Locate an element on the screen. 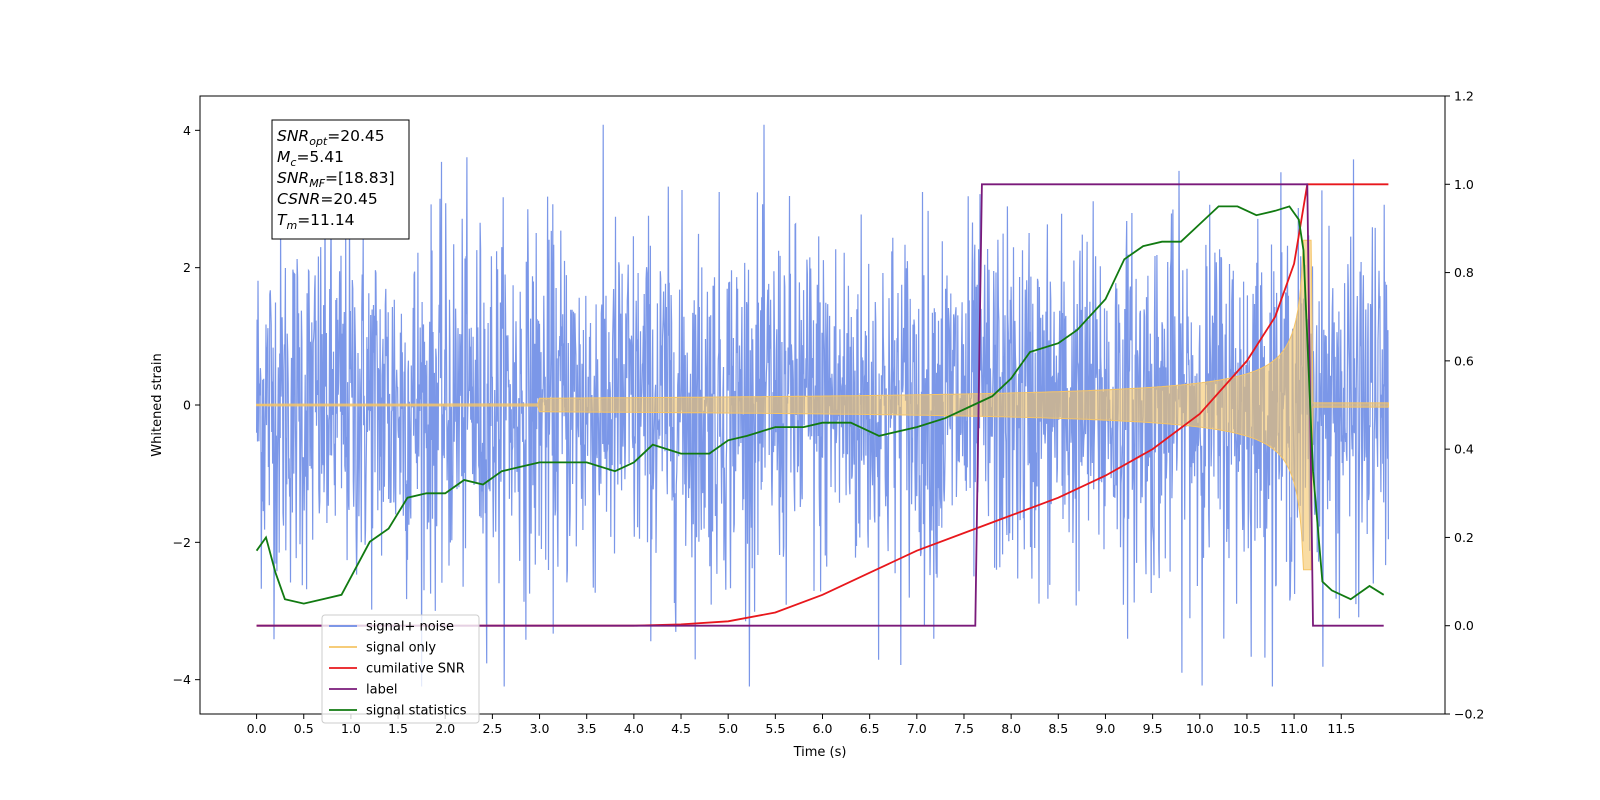  y2-tick-label: 0.6 is located at coordinates (1464, 360).